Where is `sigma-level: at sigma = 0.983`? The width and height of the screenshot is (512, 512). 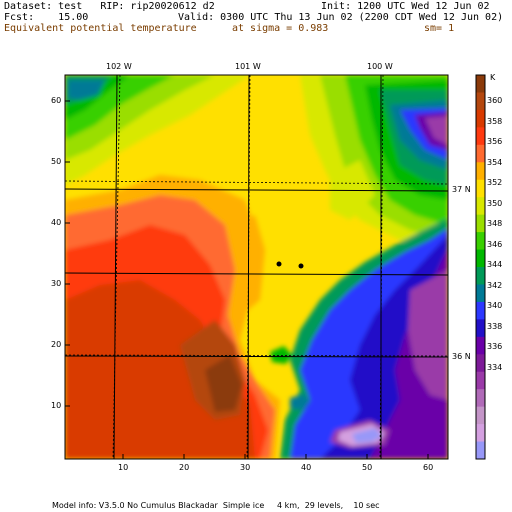 sigma-level: at sigma = 0.983 is located at coordinates (280, 28).